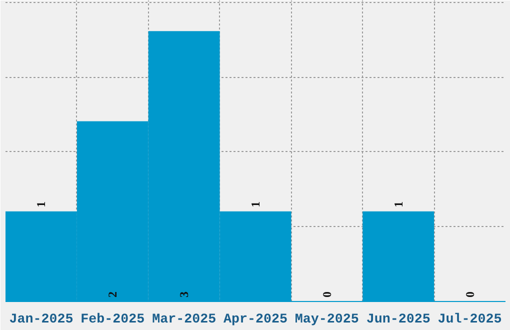 The image size is (510, 330). Describe the element at coordinates (398, 320) in the screenshot. I see `x-tick-label: Jun-2025` at that location.